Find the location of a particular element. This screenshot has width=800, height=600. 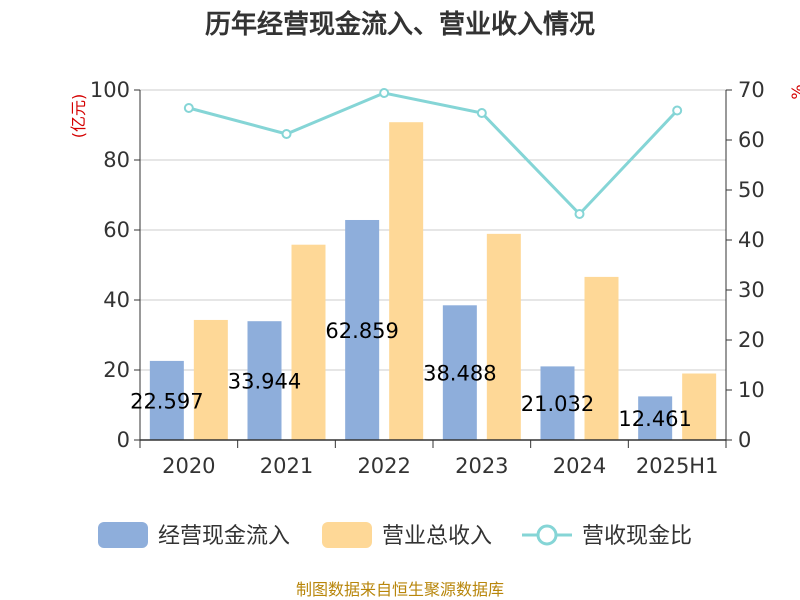

x-tick-label: 2021 is located at coordinates (286, 466).